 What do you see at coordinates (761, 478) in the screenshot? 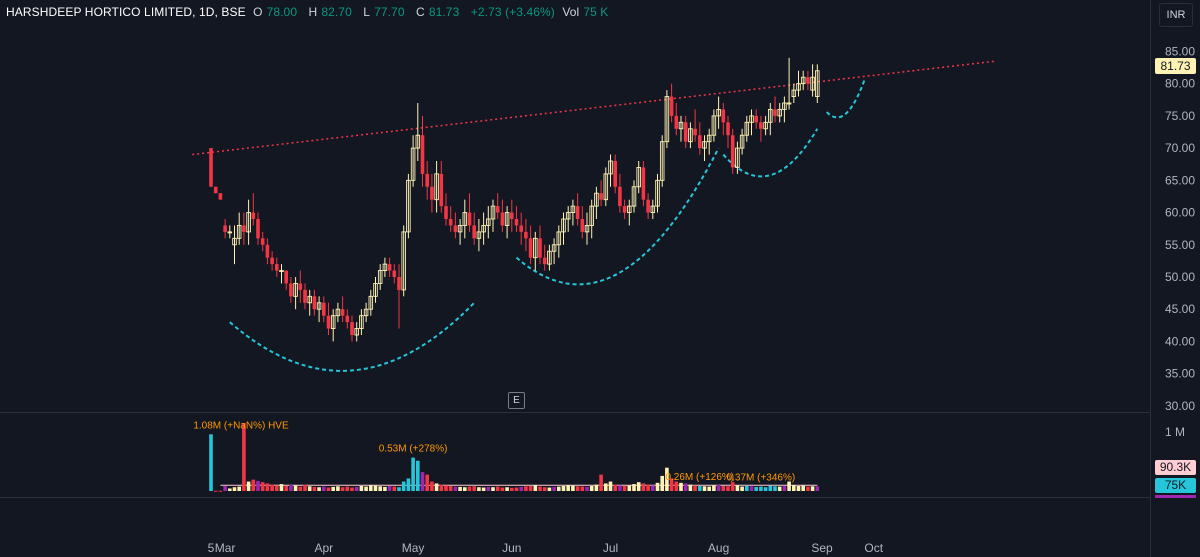
I see `volume-annotation: 0.37M (+346%)` at bounding box center [761, 478].